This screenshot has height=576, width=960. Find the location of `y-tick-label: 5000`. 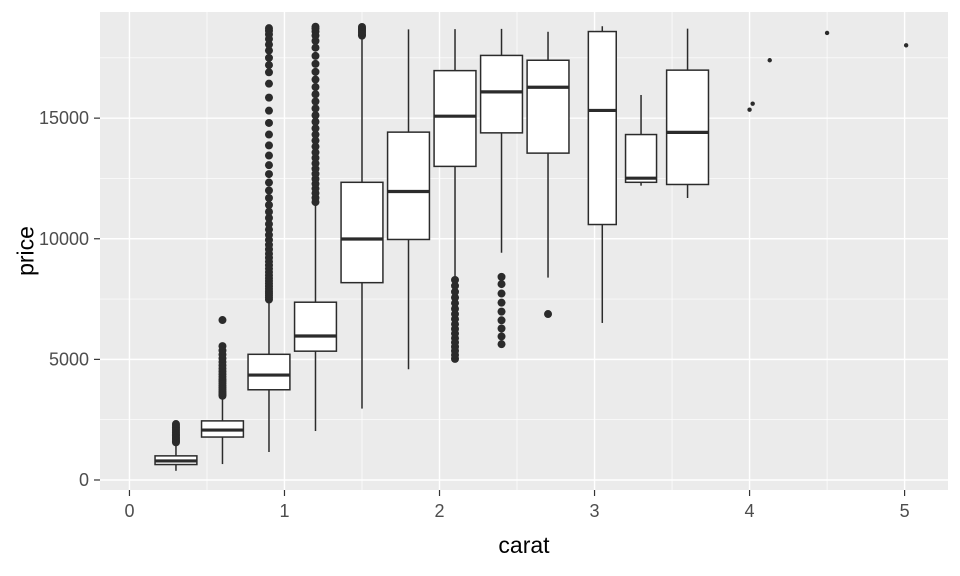

y-tick-label: 5000 is located at coordinates (69, 359).